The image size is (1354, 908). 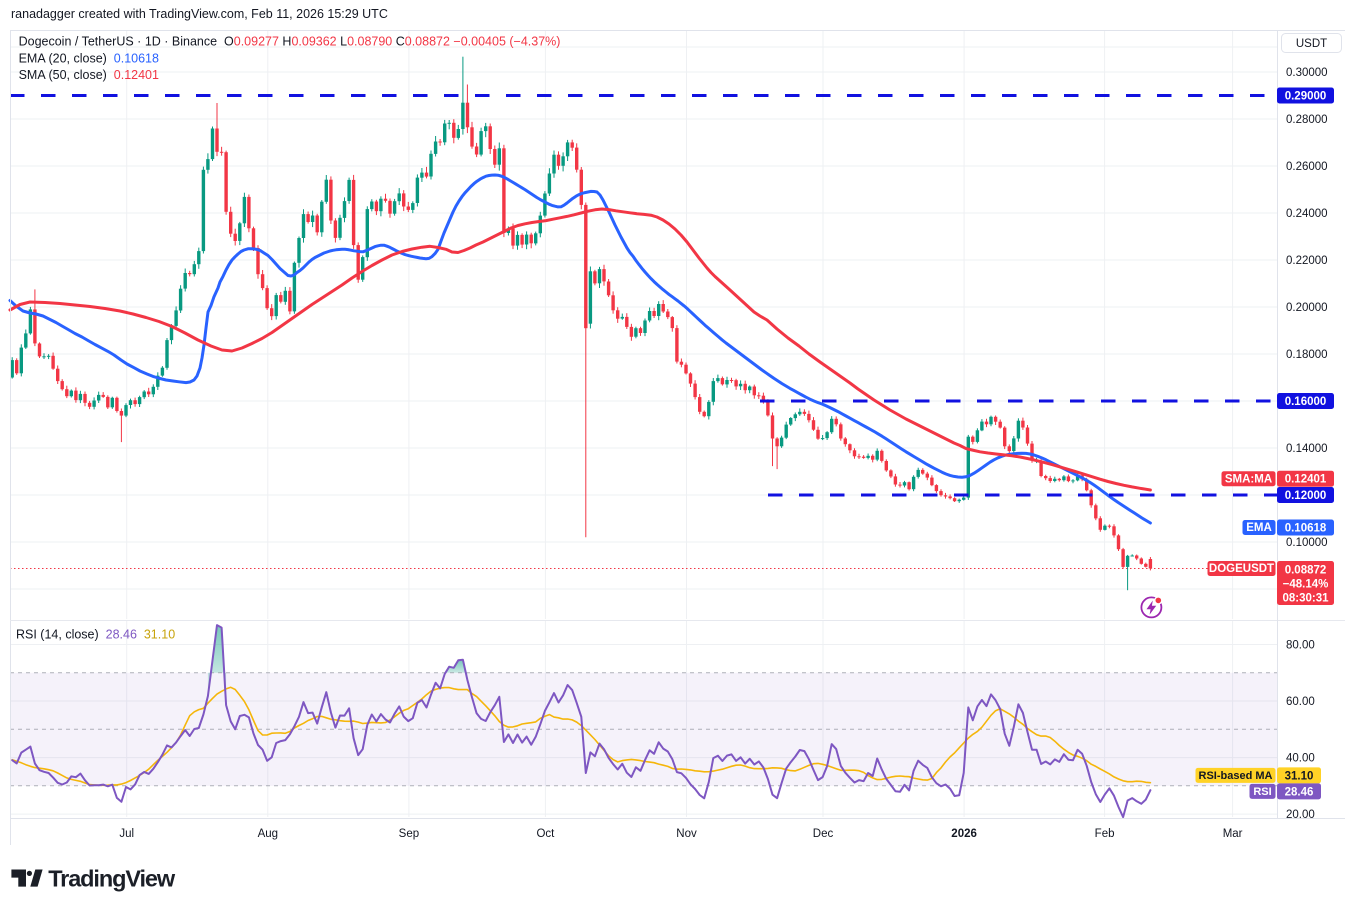 I want to click on svg-text: SMA:MA, so click(x=1248, y=479).